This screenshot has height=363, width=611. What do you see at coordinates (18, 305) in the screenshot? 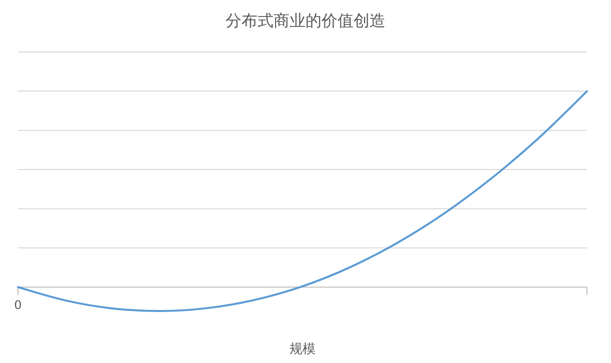
I see `annotation: 0` at bounding box center [18, 305].